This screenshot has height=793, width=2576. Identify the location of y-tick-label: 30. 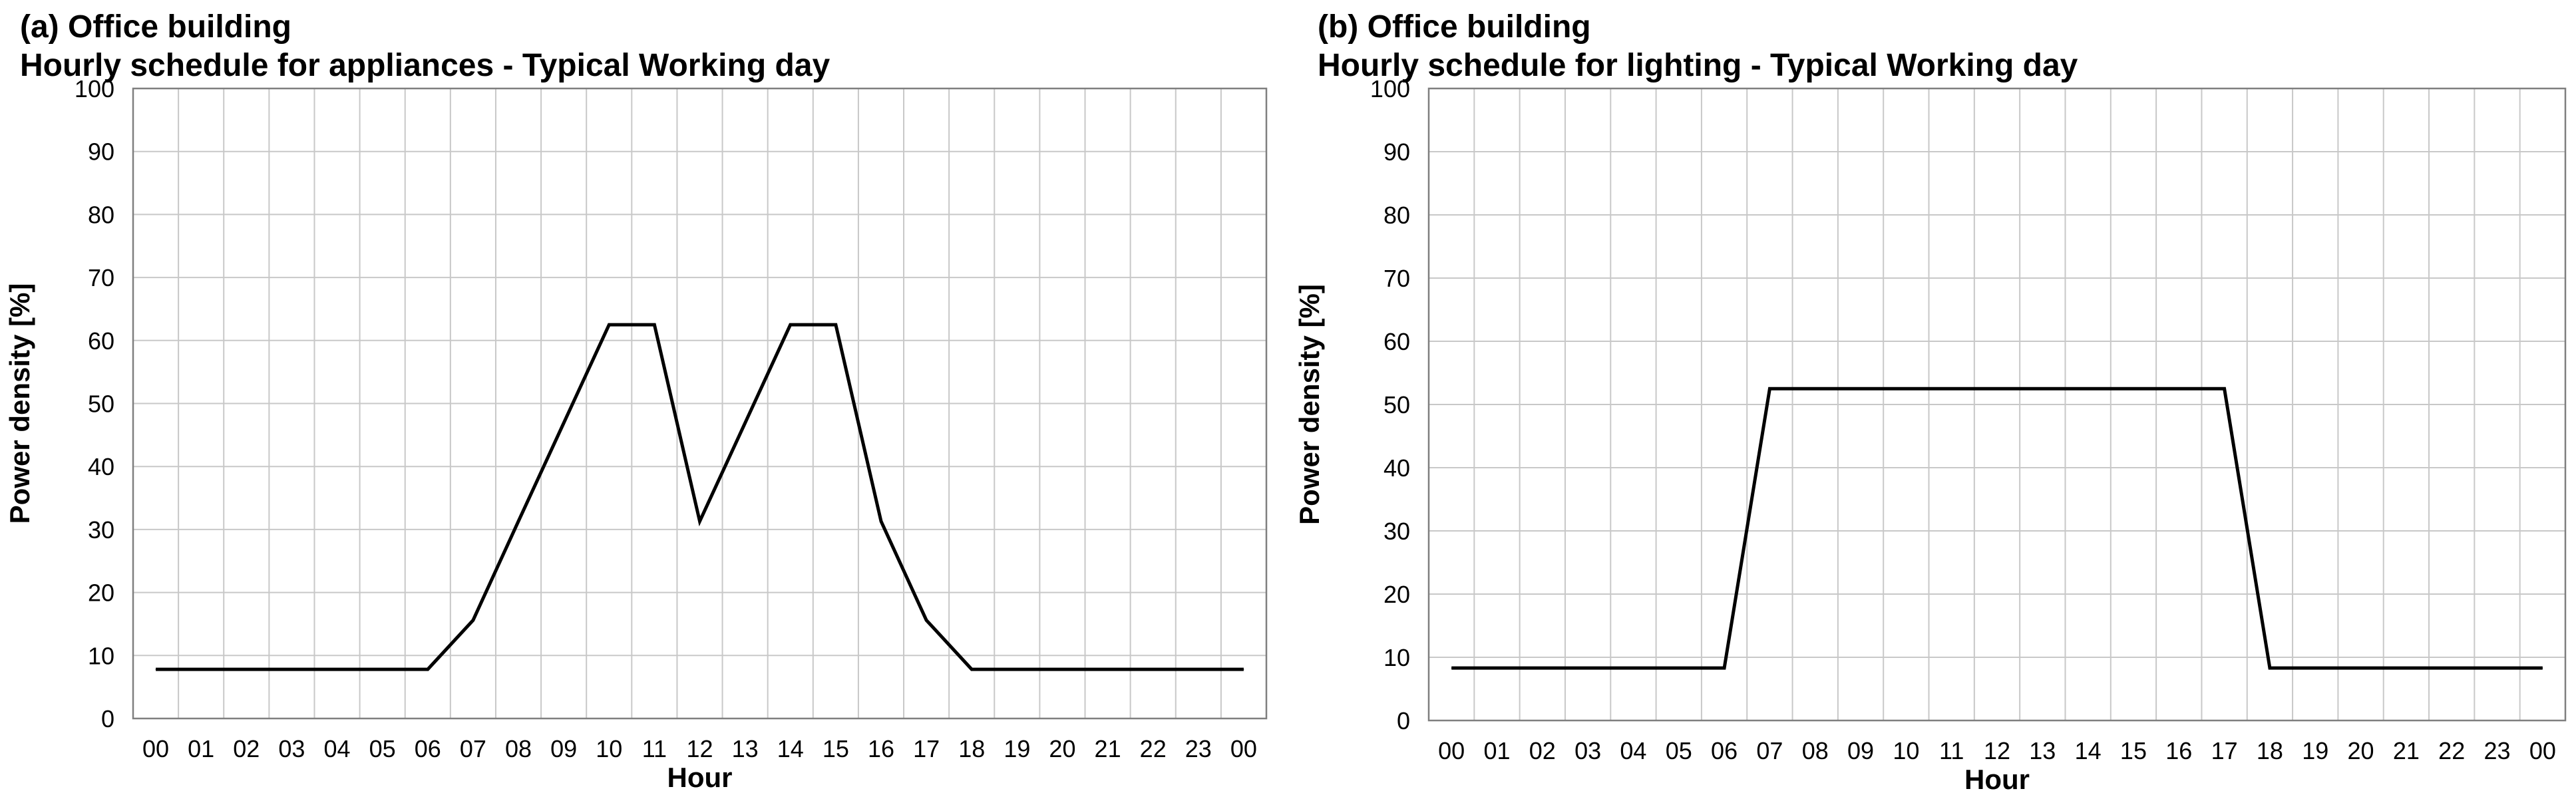
(101, 530).